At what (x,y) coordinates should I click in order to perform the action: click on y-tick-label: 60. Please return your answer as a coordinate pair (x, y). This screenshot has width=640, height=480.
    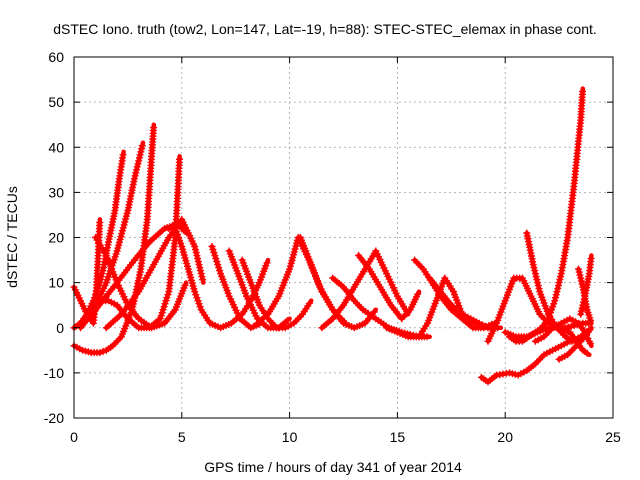
    Looking at the image, I should click on (56, 57).